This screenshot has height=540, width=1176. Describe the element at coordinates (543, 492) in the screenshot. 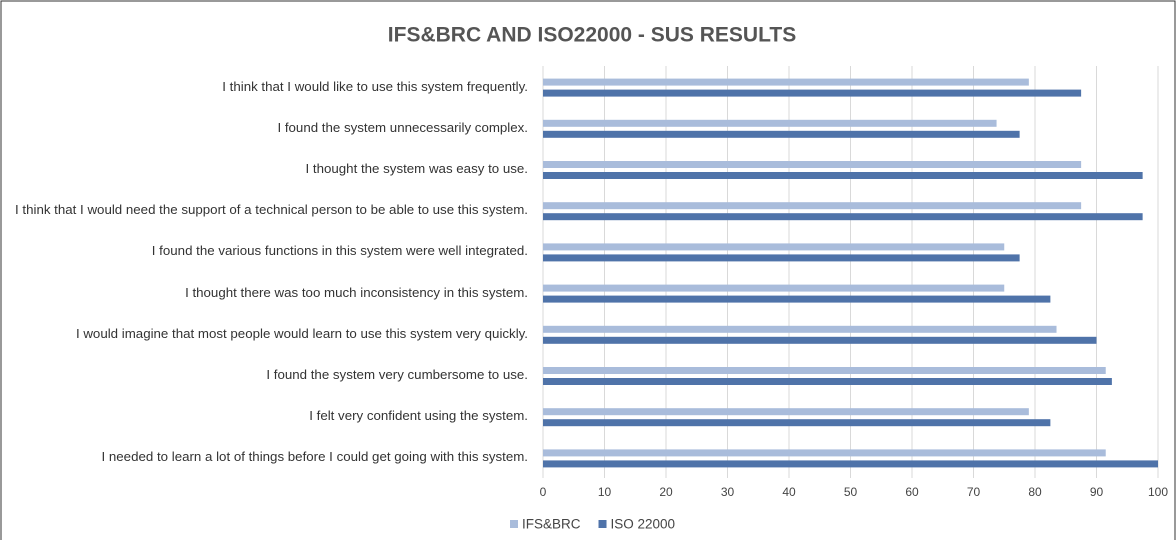

I see `x-tick-label: 0` at that location.